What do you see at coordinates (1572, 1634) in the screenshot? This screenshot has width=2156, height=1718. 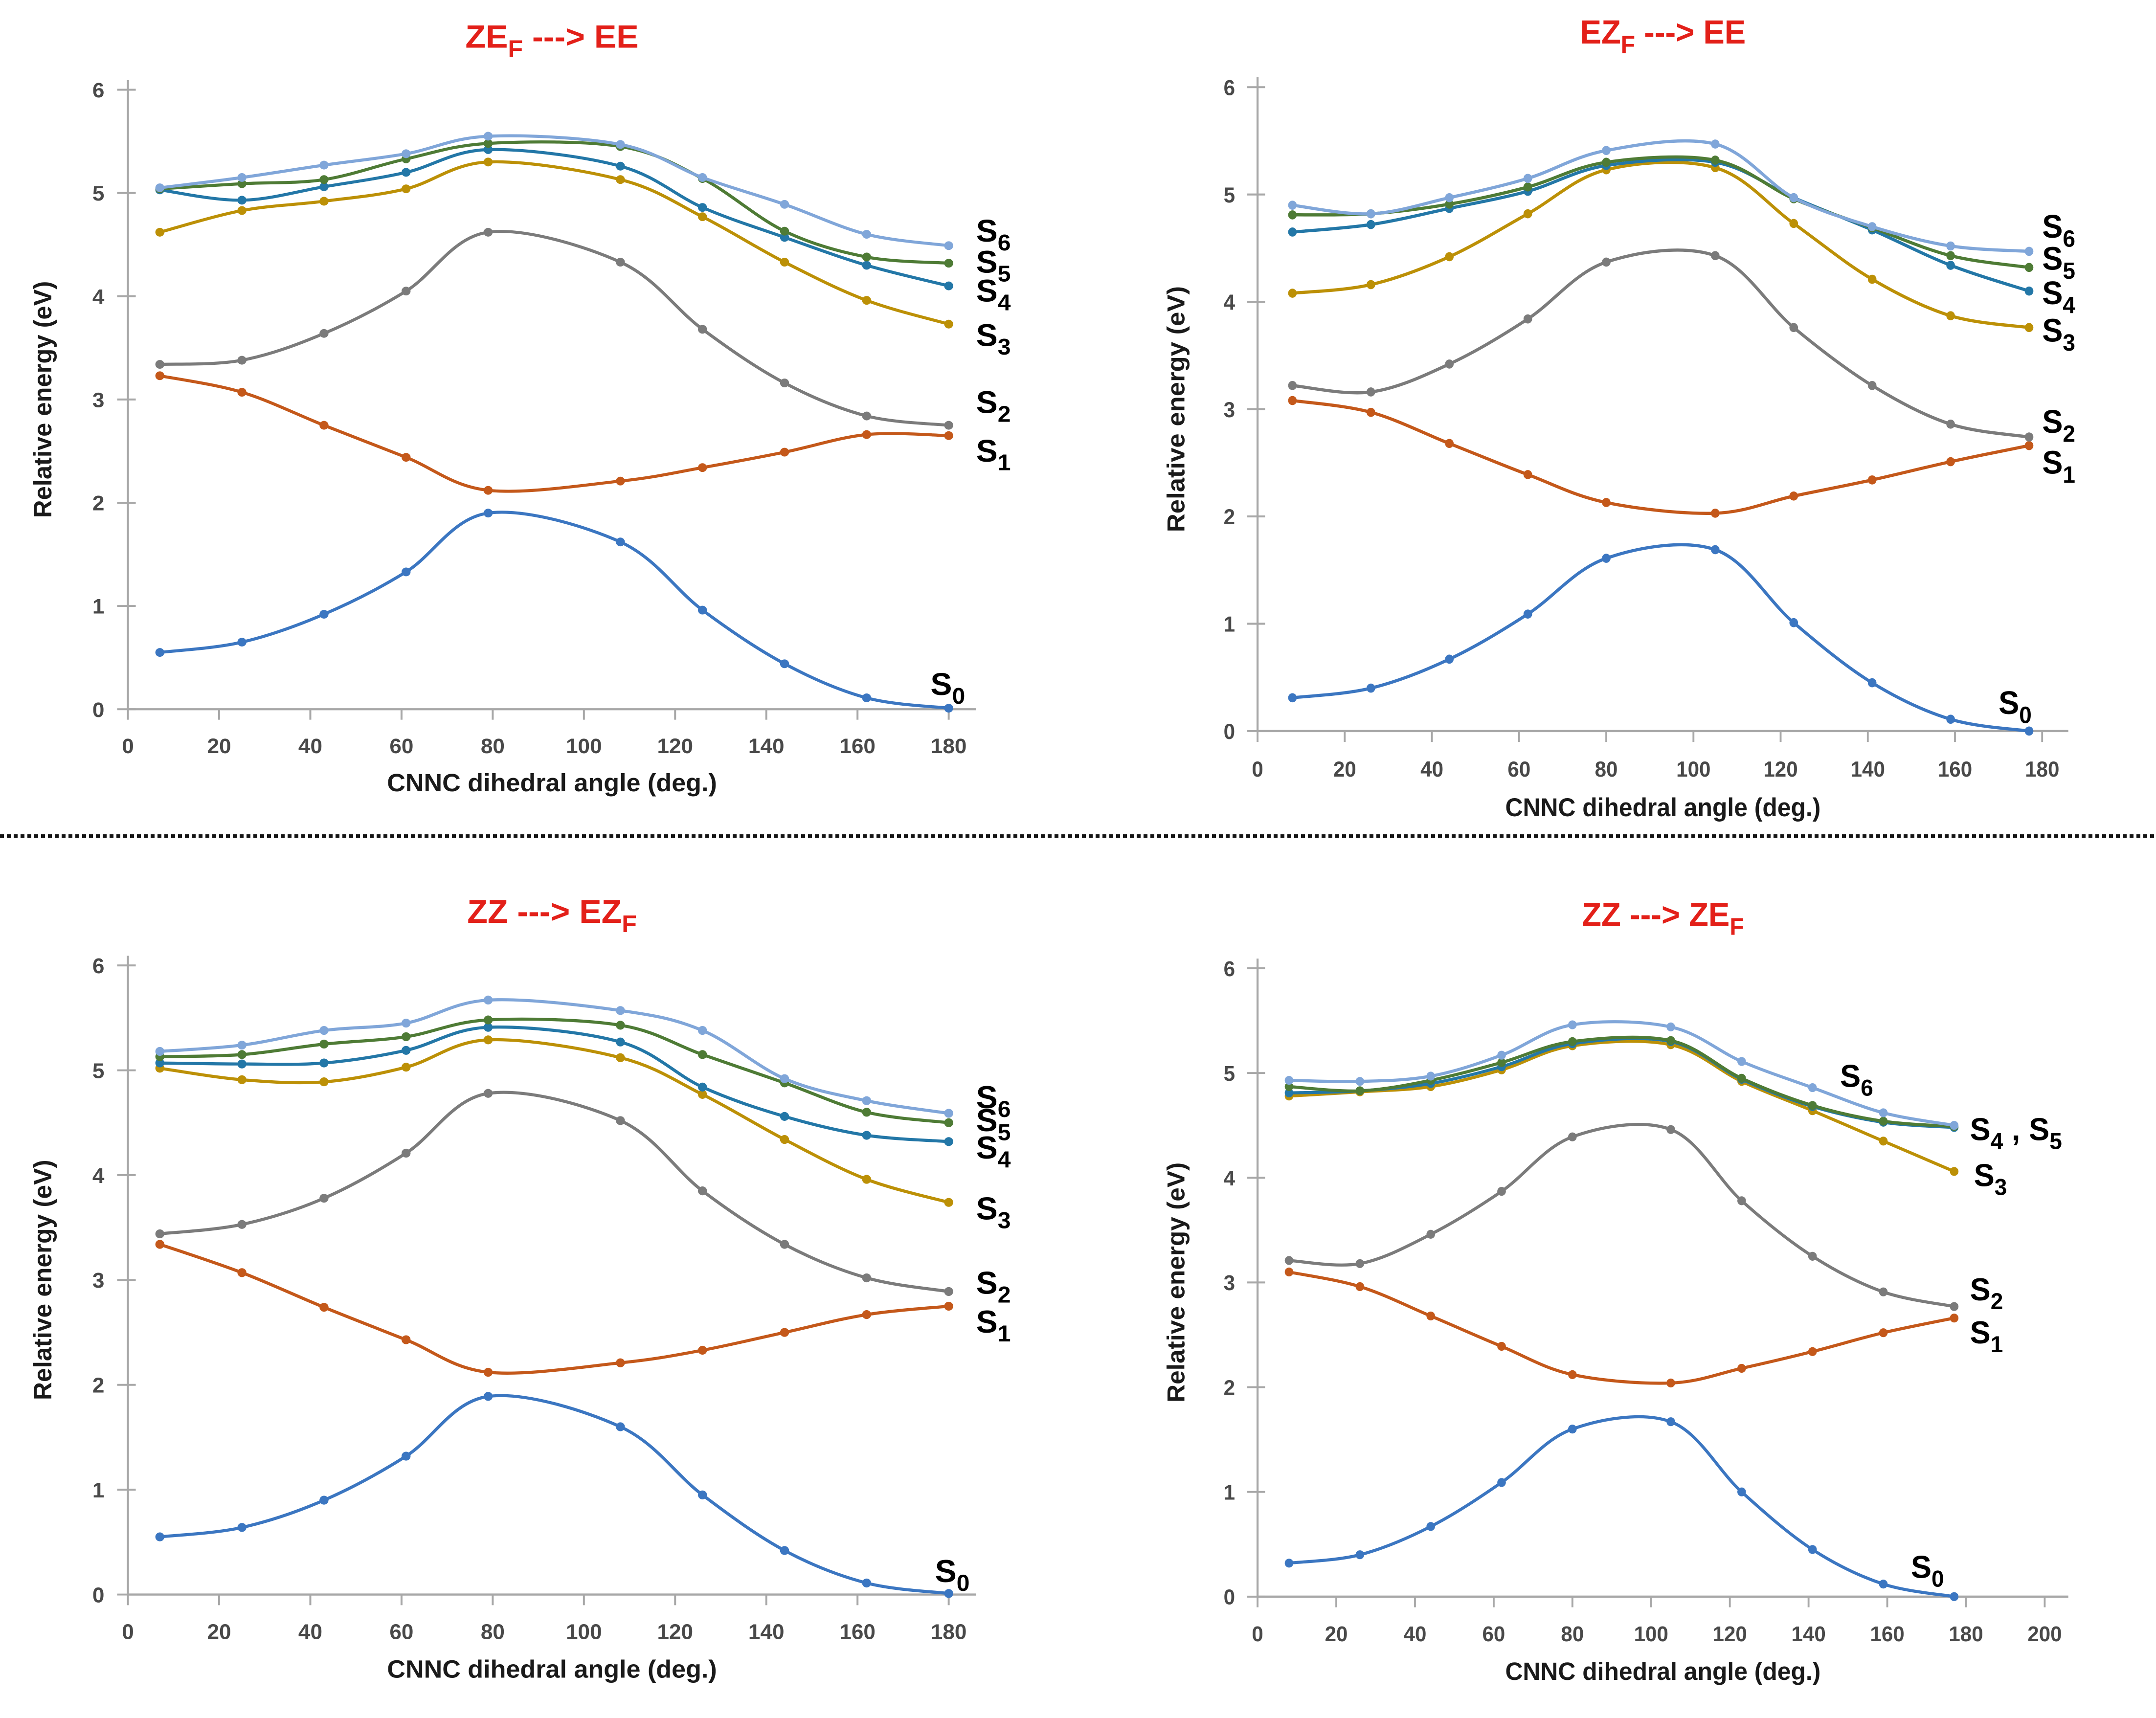 I see `x-tick-label: 80` at bounding box center [1572, 1634].